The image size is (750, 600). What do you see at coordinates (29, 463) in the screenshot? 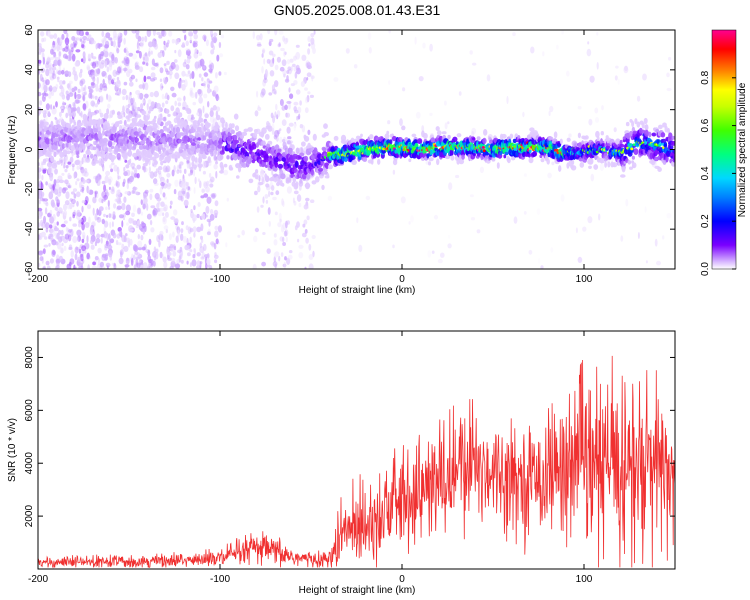
I see `y-tick-label: 4000` at bounding box center [29, 463].